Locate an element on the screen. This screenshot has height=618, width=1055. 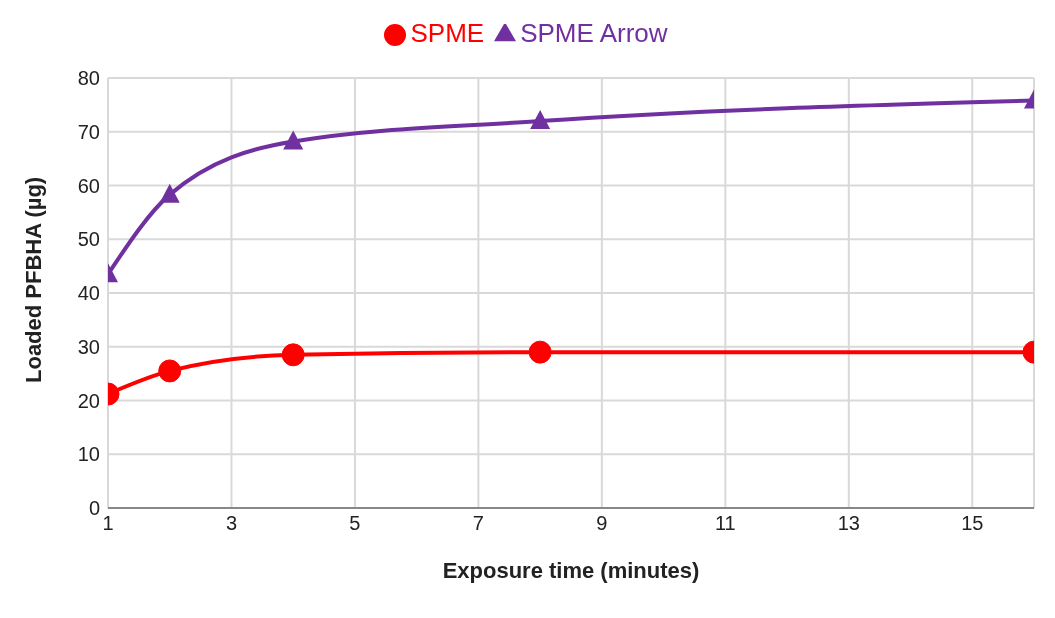
x-tick-label: 11 is located at coordinates (725, 523).